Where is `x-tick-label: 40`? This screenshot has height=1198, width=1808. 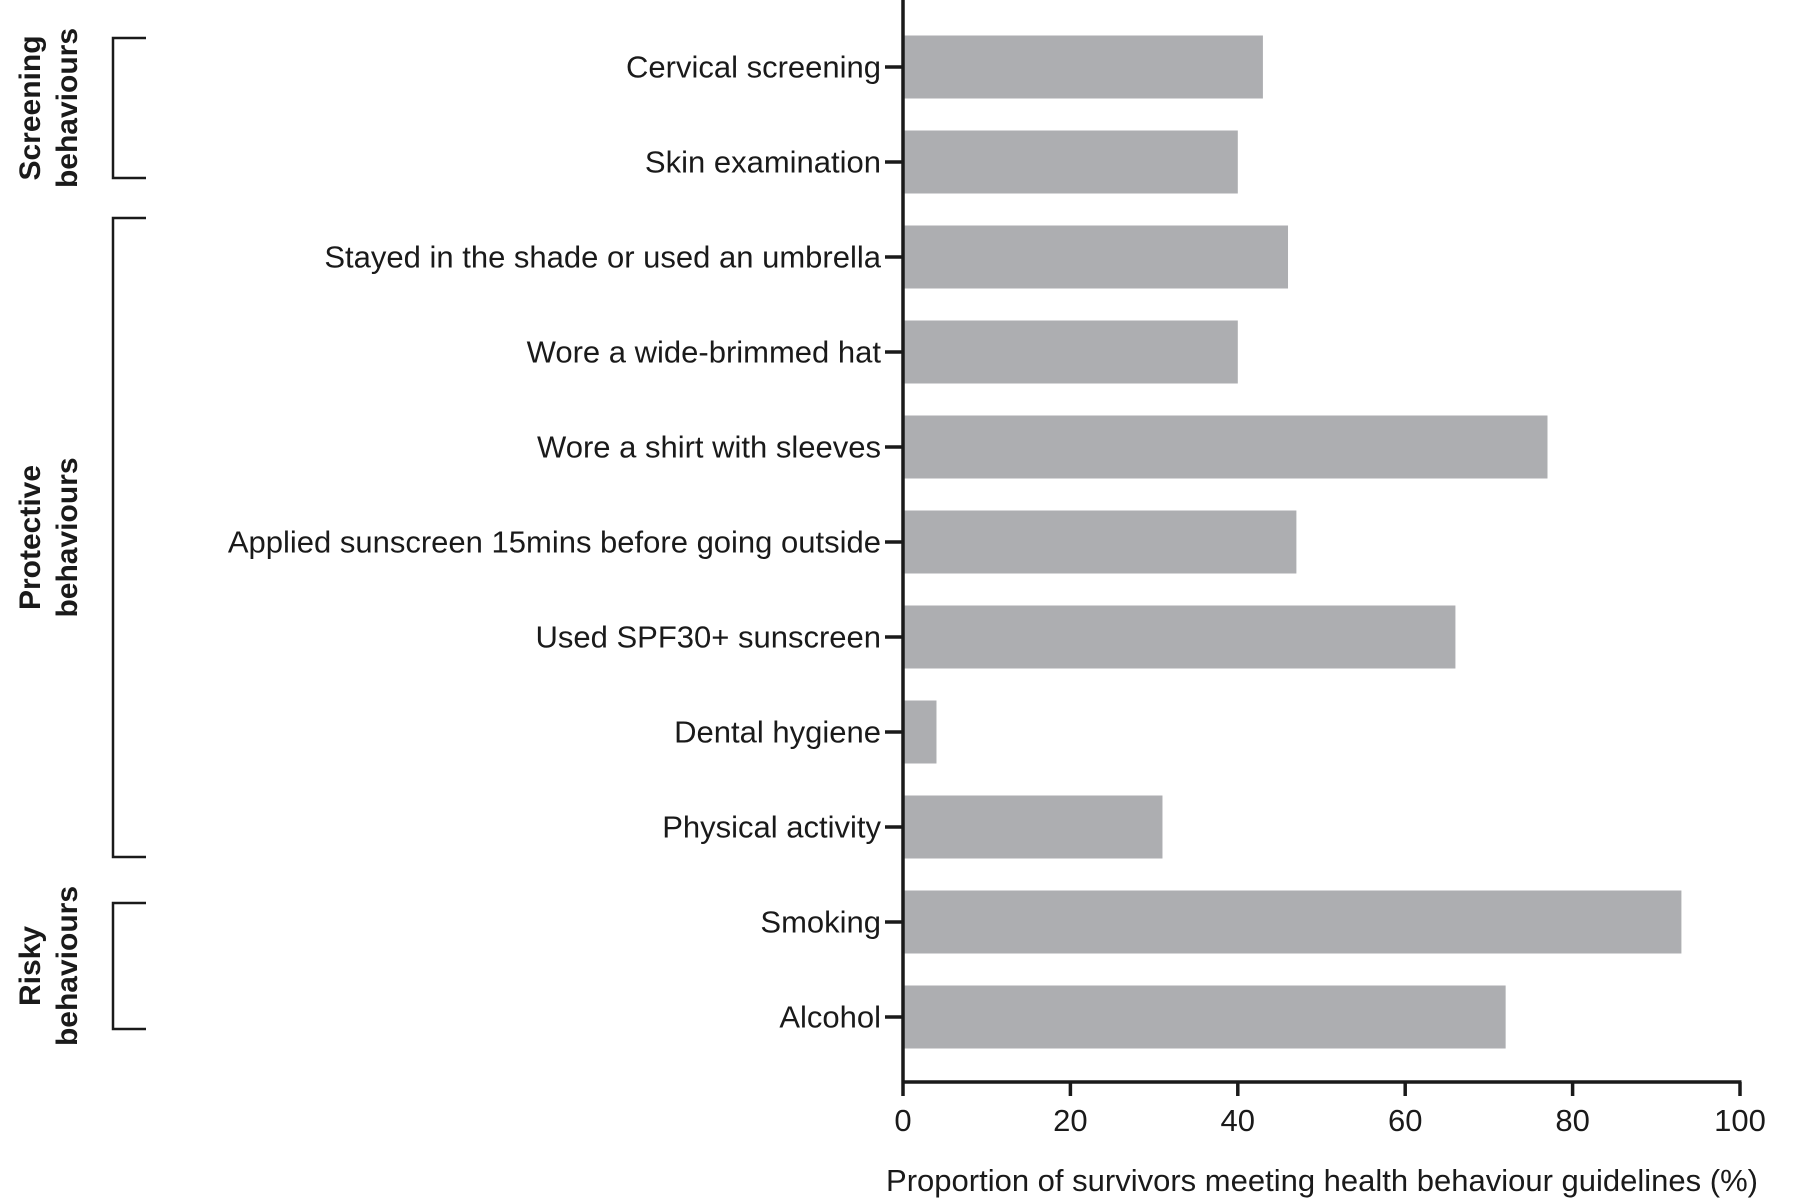 x-tick-label: 40 is located at coordinates (1238, 1120).